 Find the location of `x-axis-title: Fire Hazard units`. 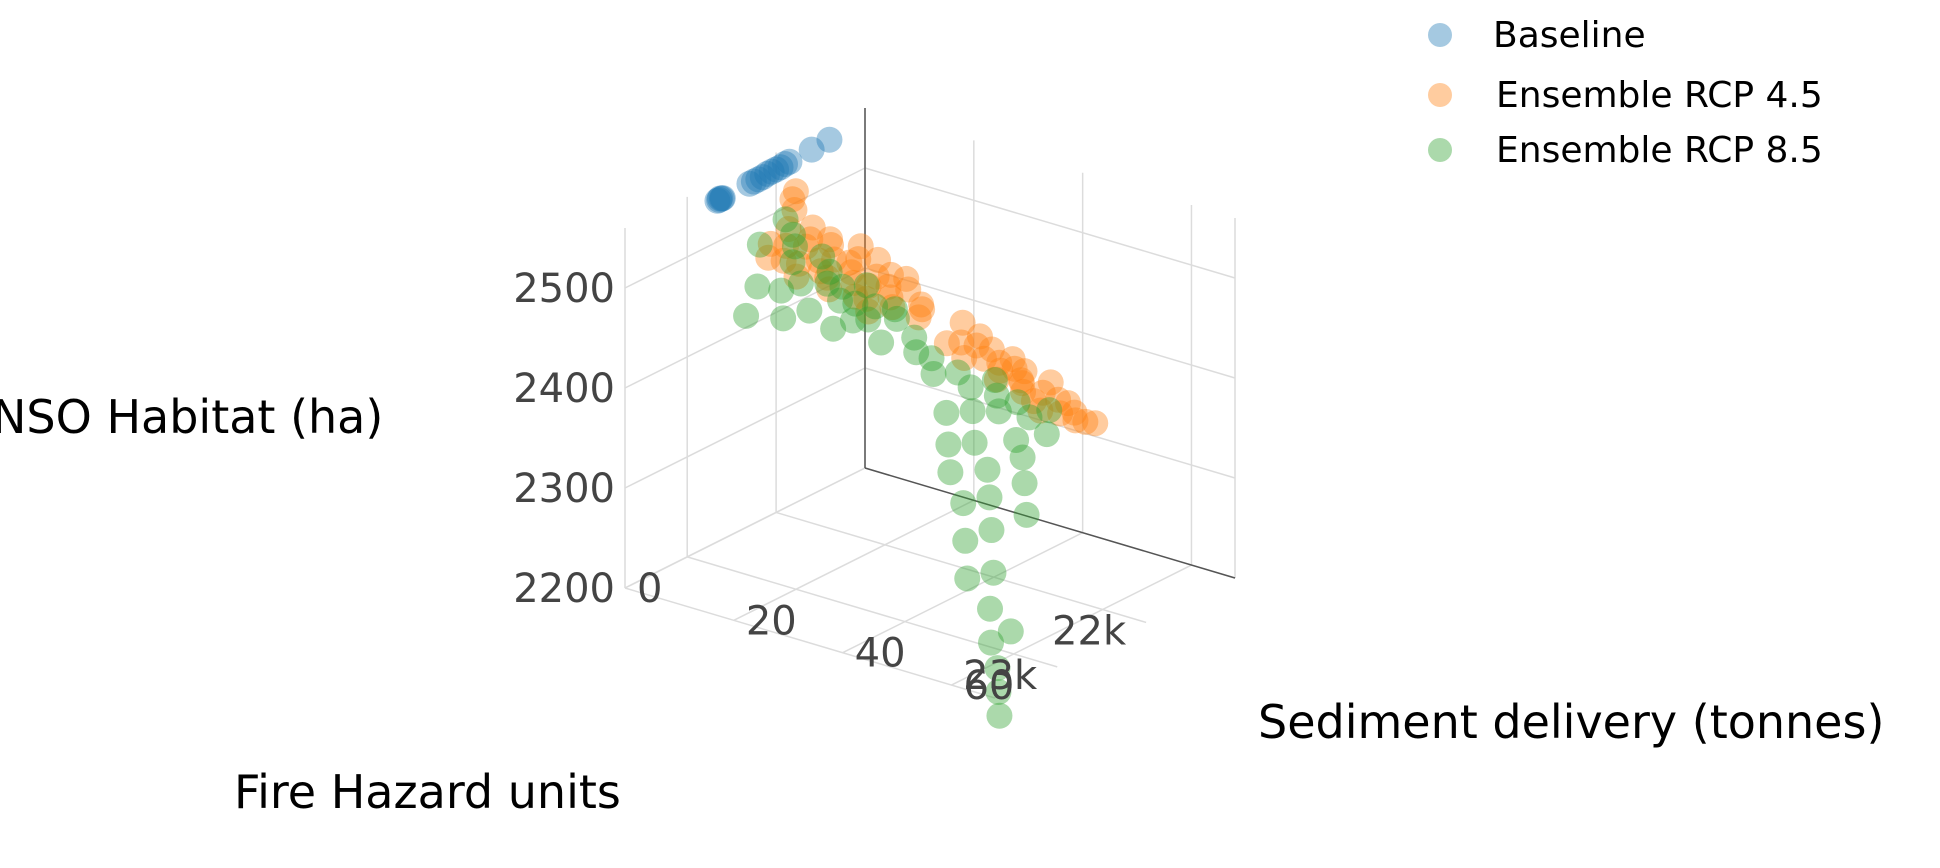

x-axis-title: Fire Hazard units is located at coordinates (427, 792).